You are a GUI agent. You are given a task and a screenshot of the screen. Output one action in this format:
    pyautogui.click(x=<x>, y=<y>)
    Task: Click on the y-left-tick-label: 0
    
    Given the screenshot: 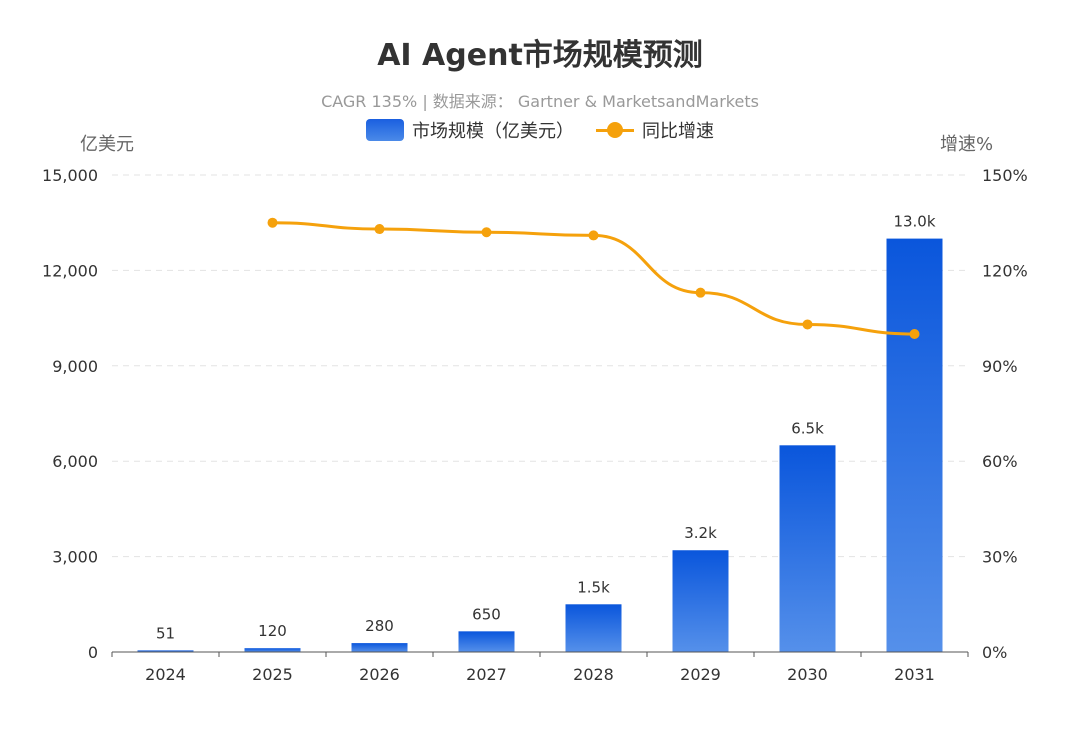 What is the action you would take?
    pyautogui.click(x=93, y=652)
    